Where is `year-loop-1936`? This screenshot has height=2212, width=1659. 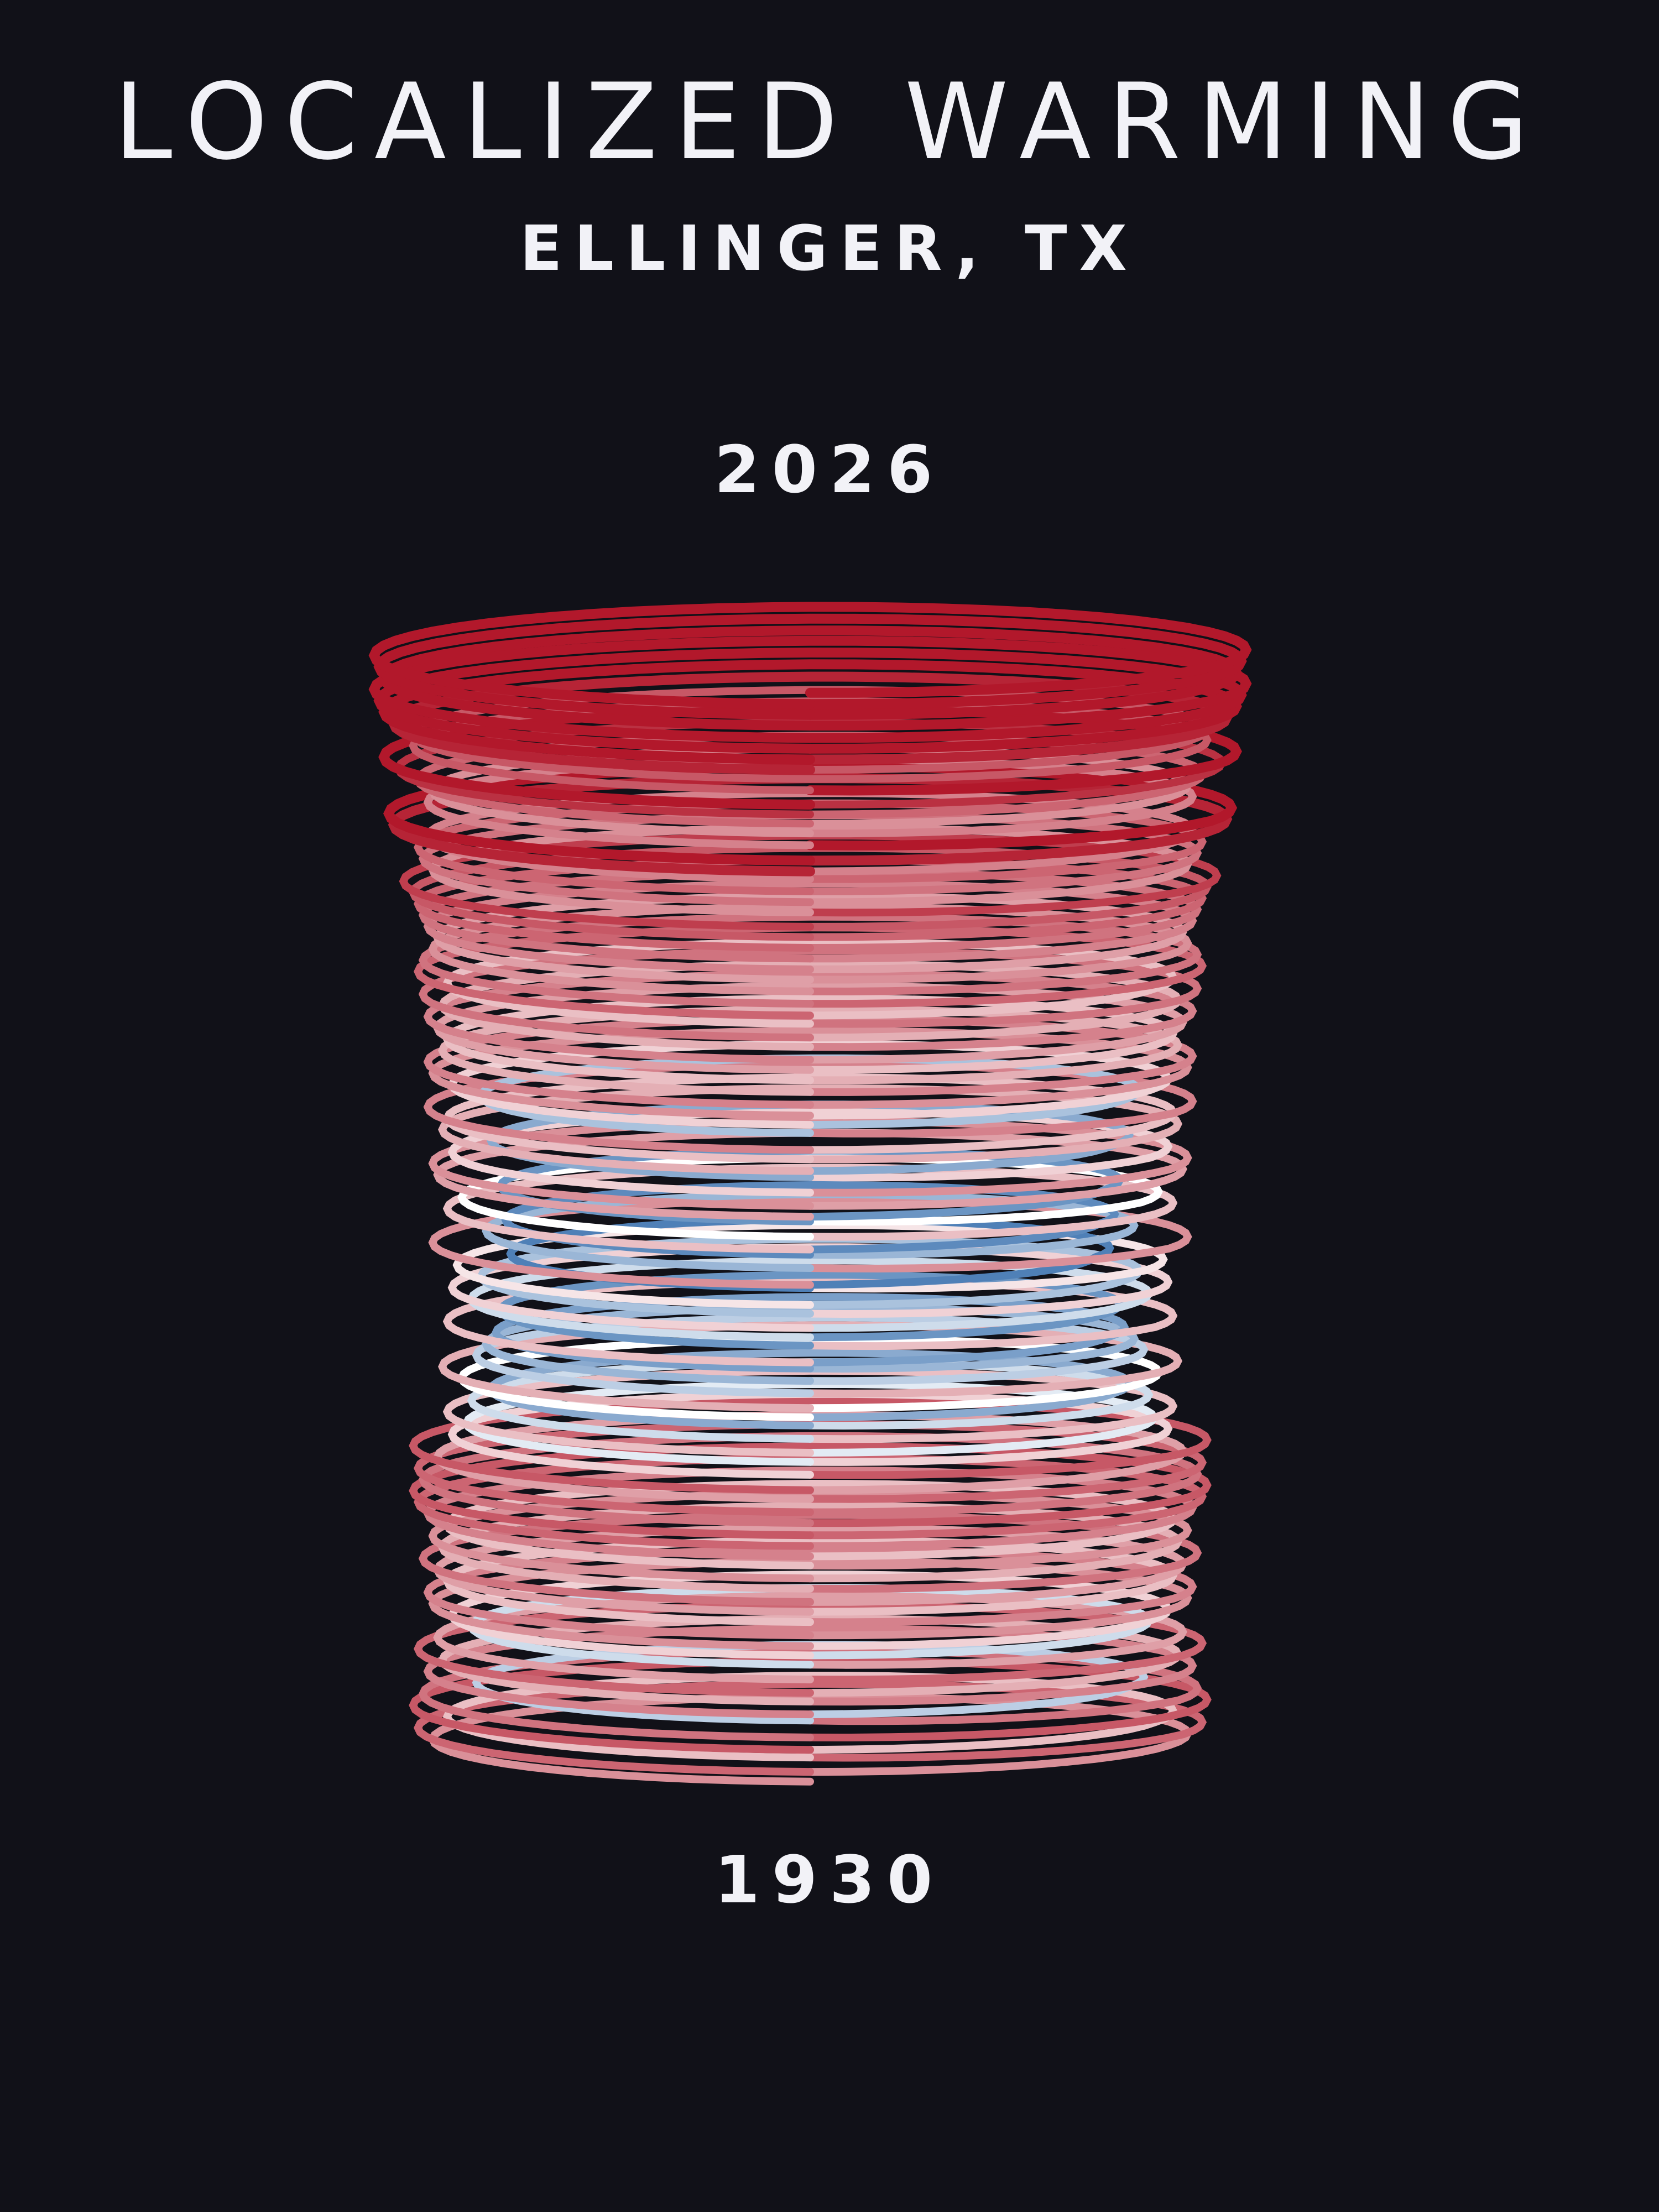 year-loop-1936 is located at coordinates (810, 1672).